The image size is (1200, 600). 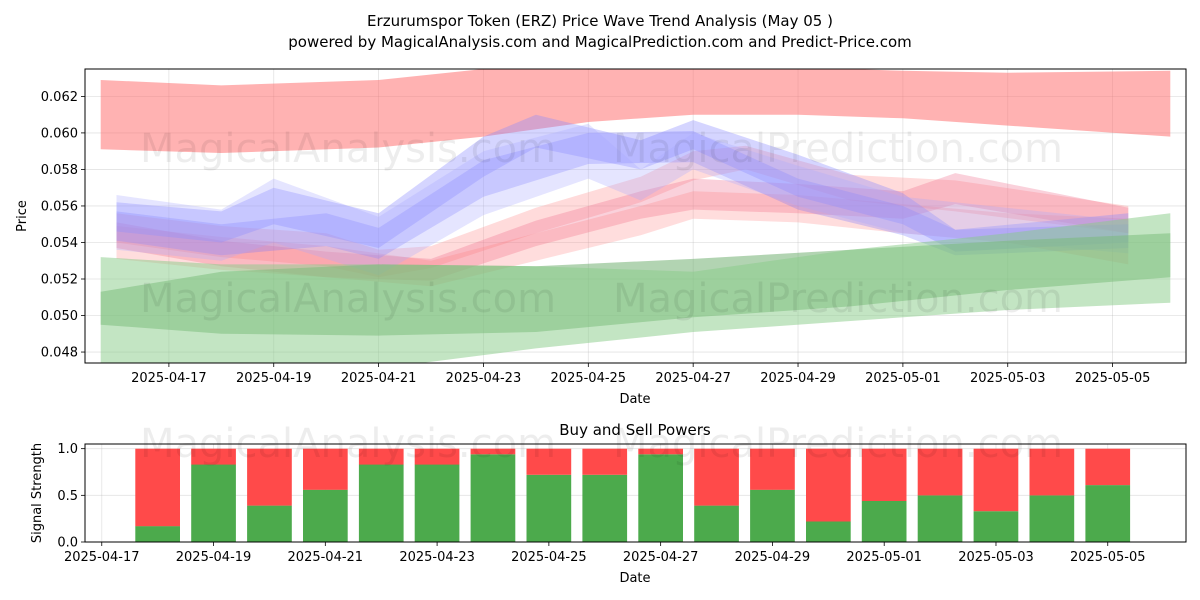 I want to click on y-tick-label: 0.058, so click(x=59, y=170).